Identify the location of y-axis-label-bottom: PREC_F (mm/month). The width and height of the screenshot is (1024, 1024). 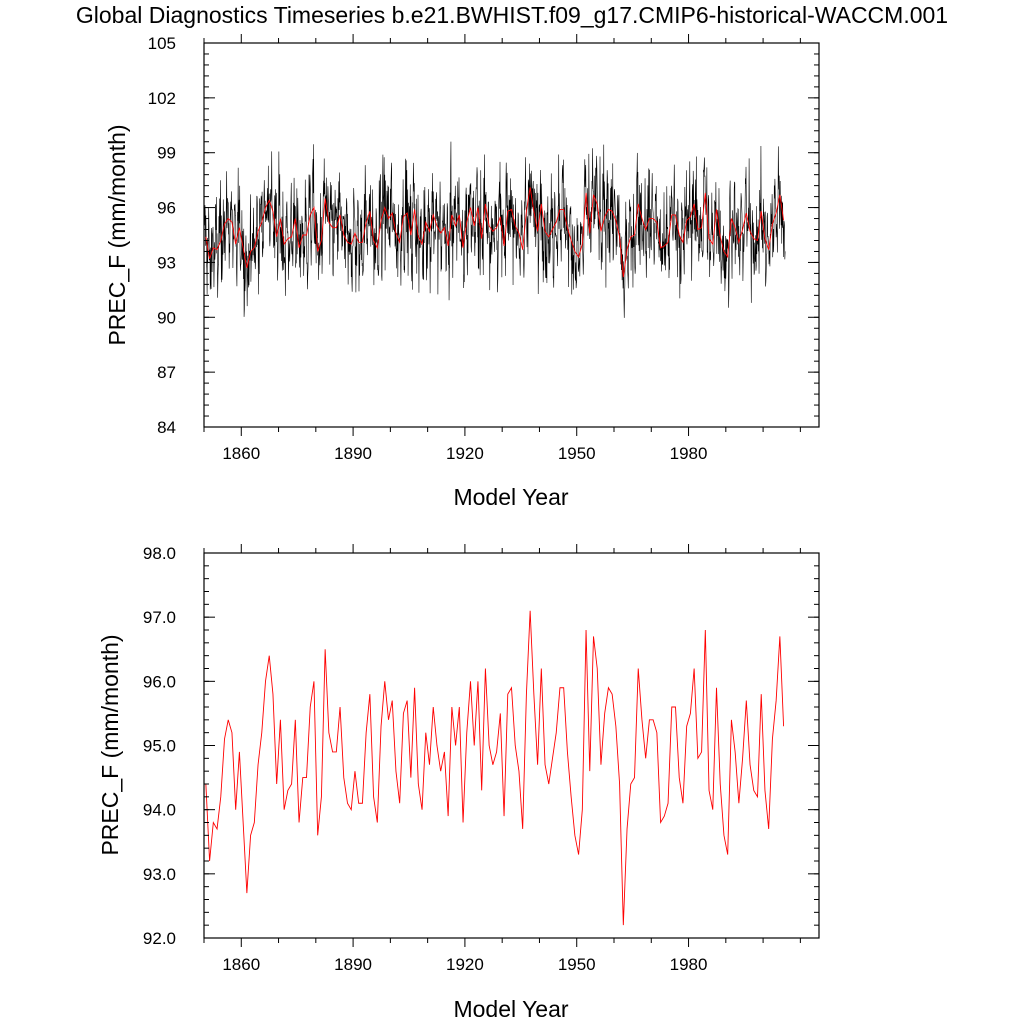
(110, 744).